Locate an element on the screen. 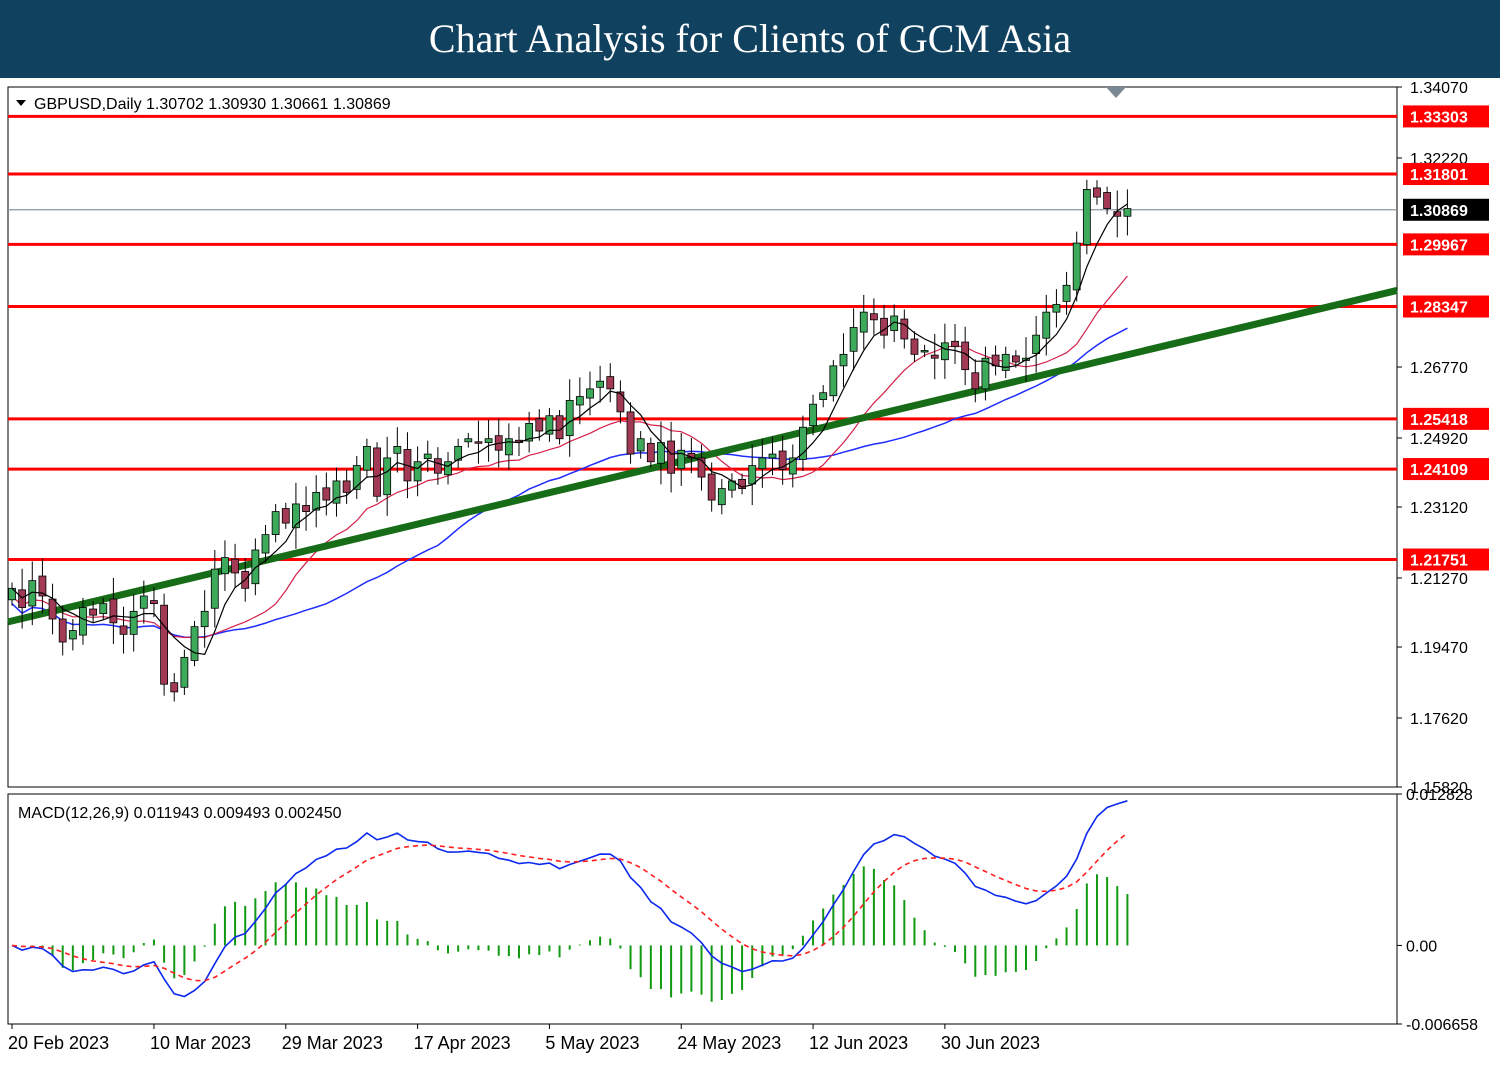 The height and width of the screenshot is (1071, 1500). header-bar: Chart Analysis for Clients of GCM Asia is located at coordinates (750, 39).